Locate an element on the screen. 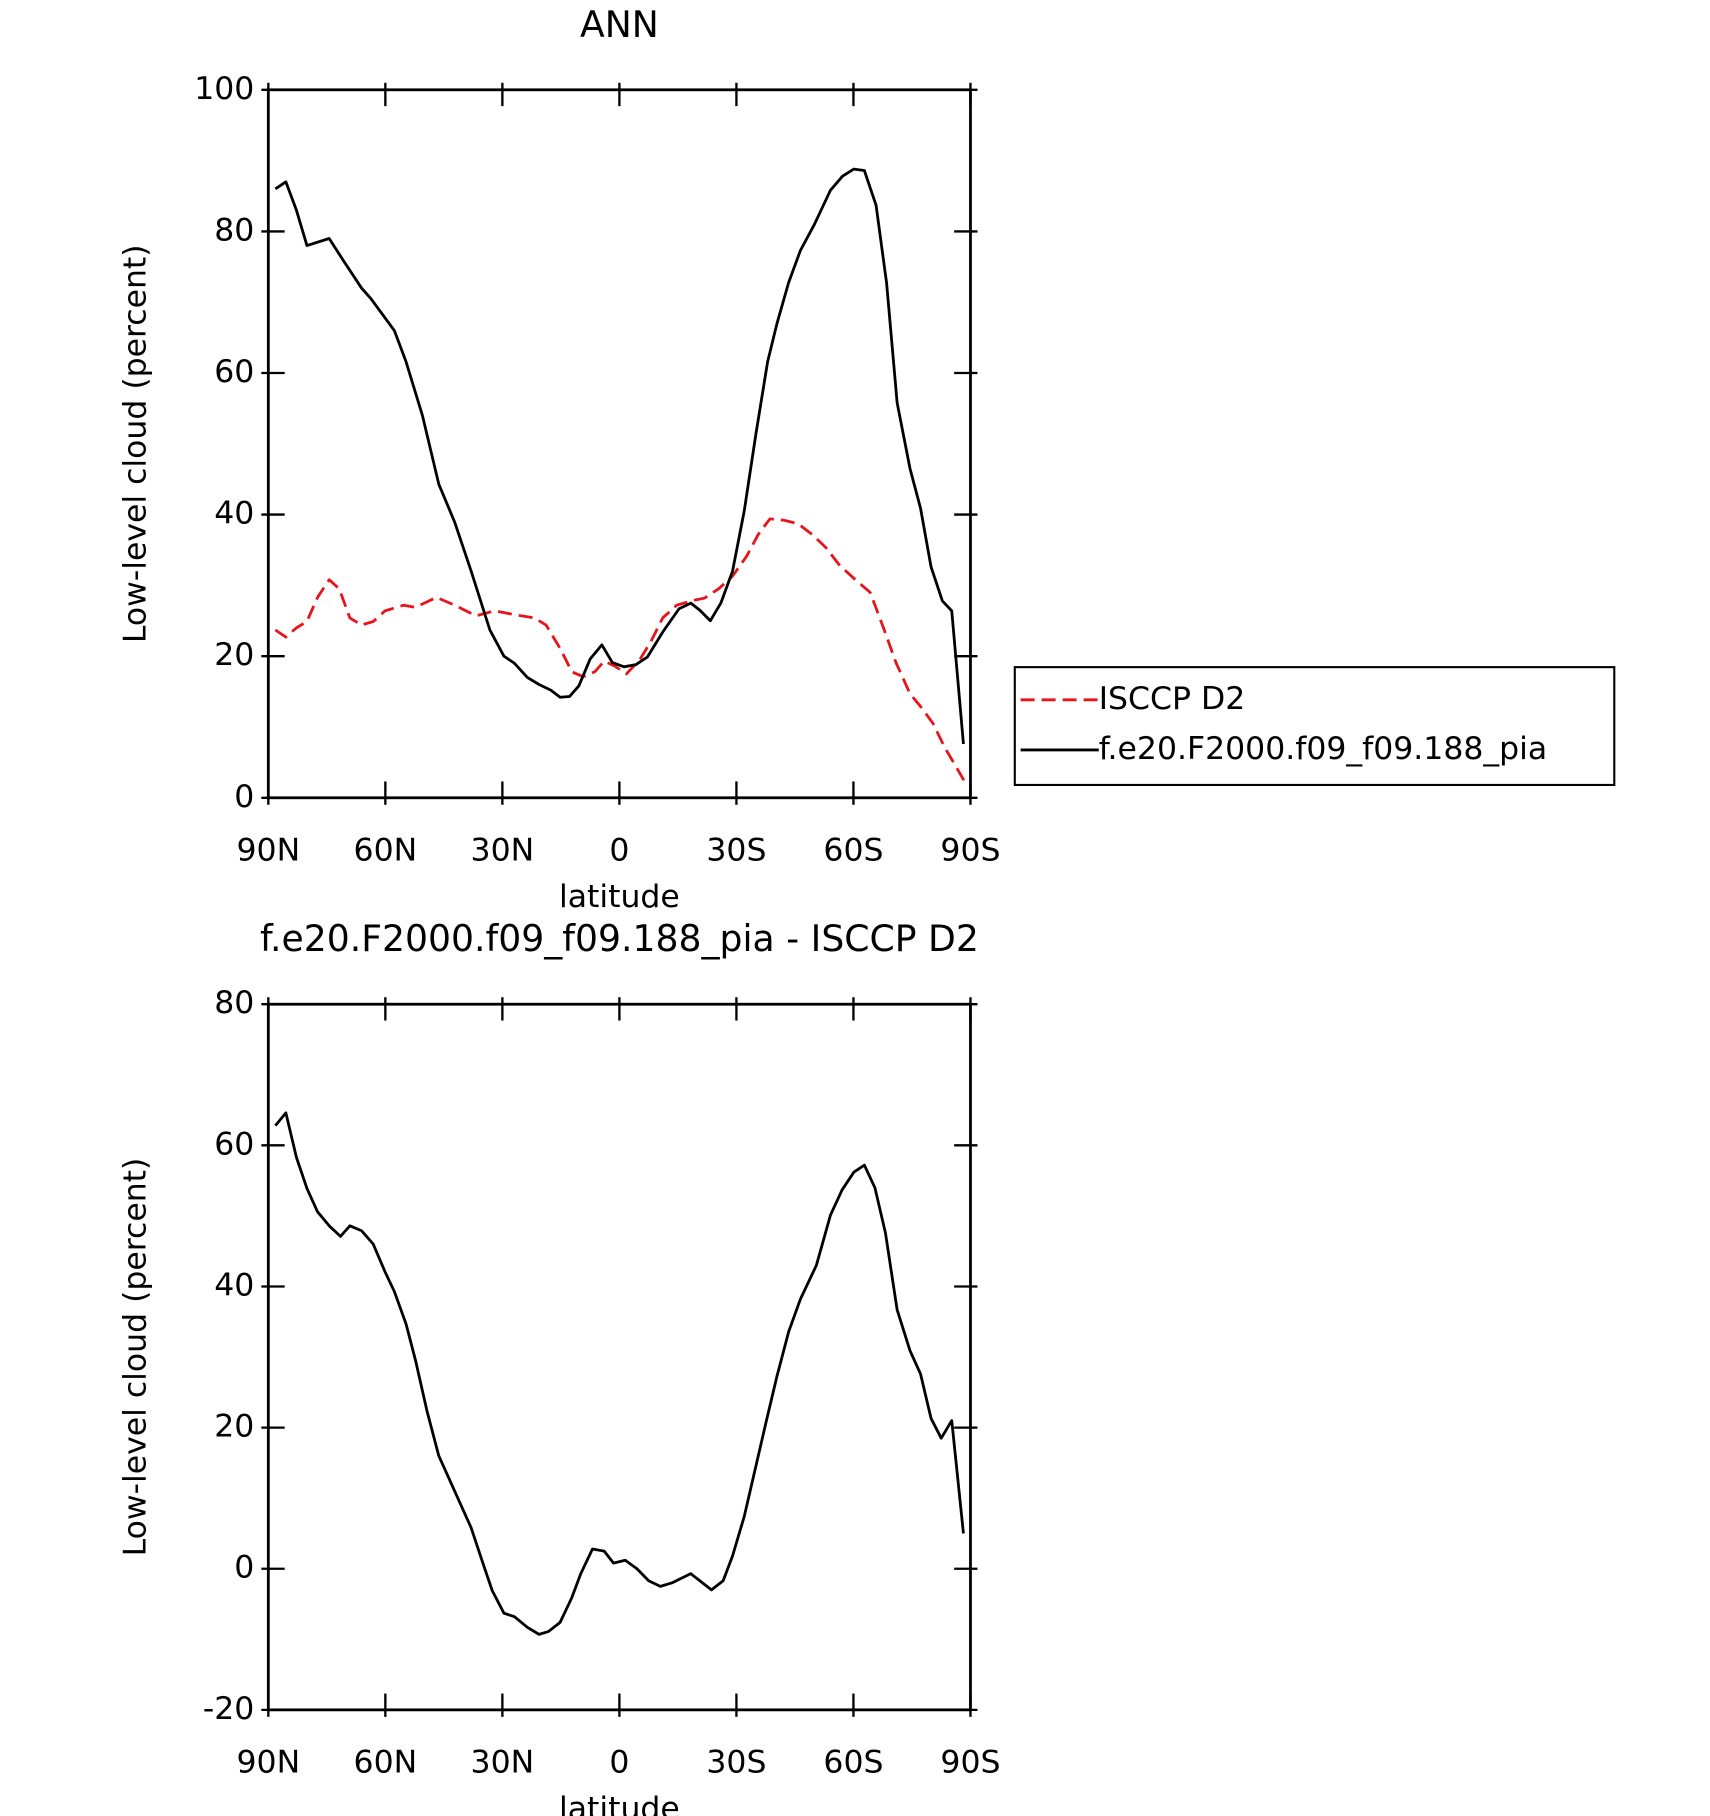  y-tick-label: -20 is located at coordinates (228, 1709).